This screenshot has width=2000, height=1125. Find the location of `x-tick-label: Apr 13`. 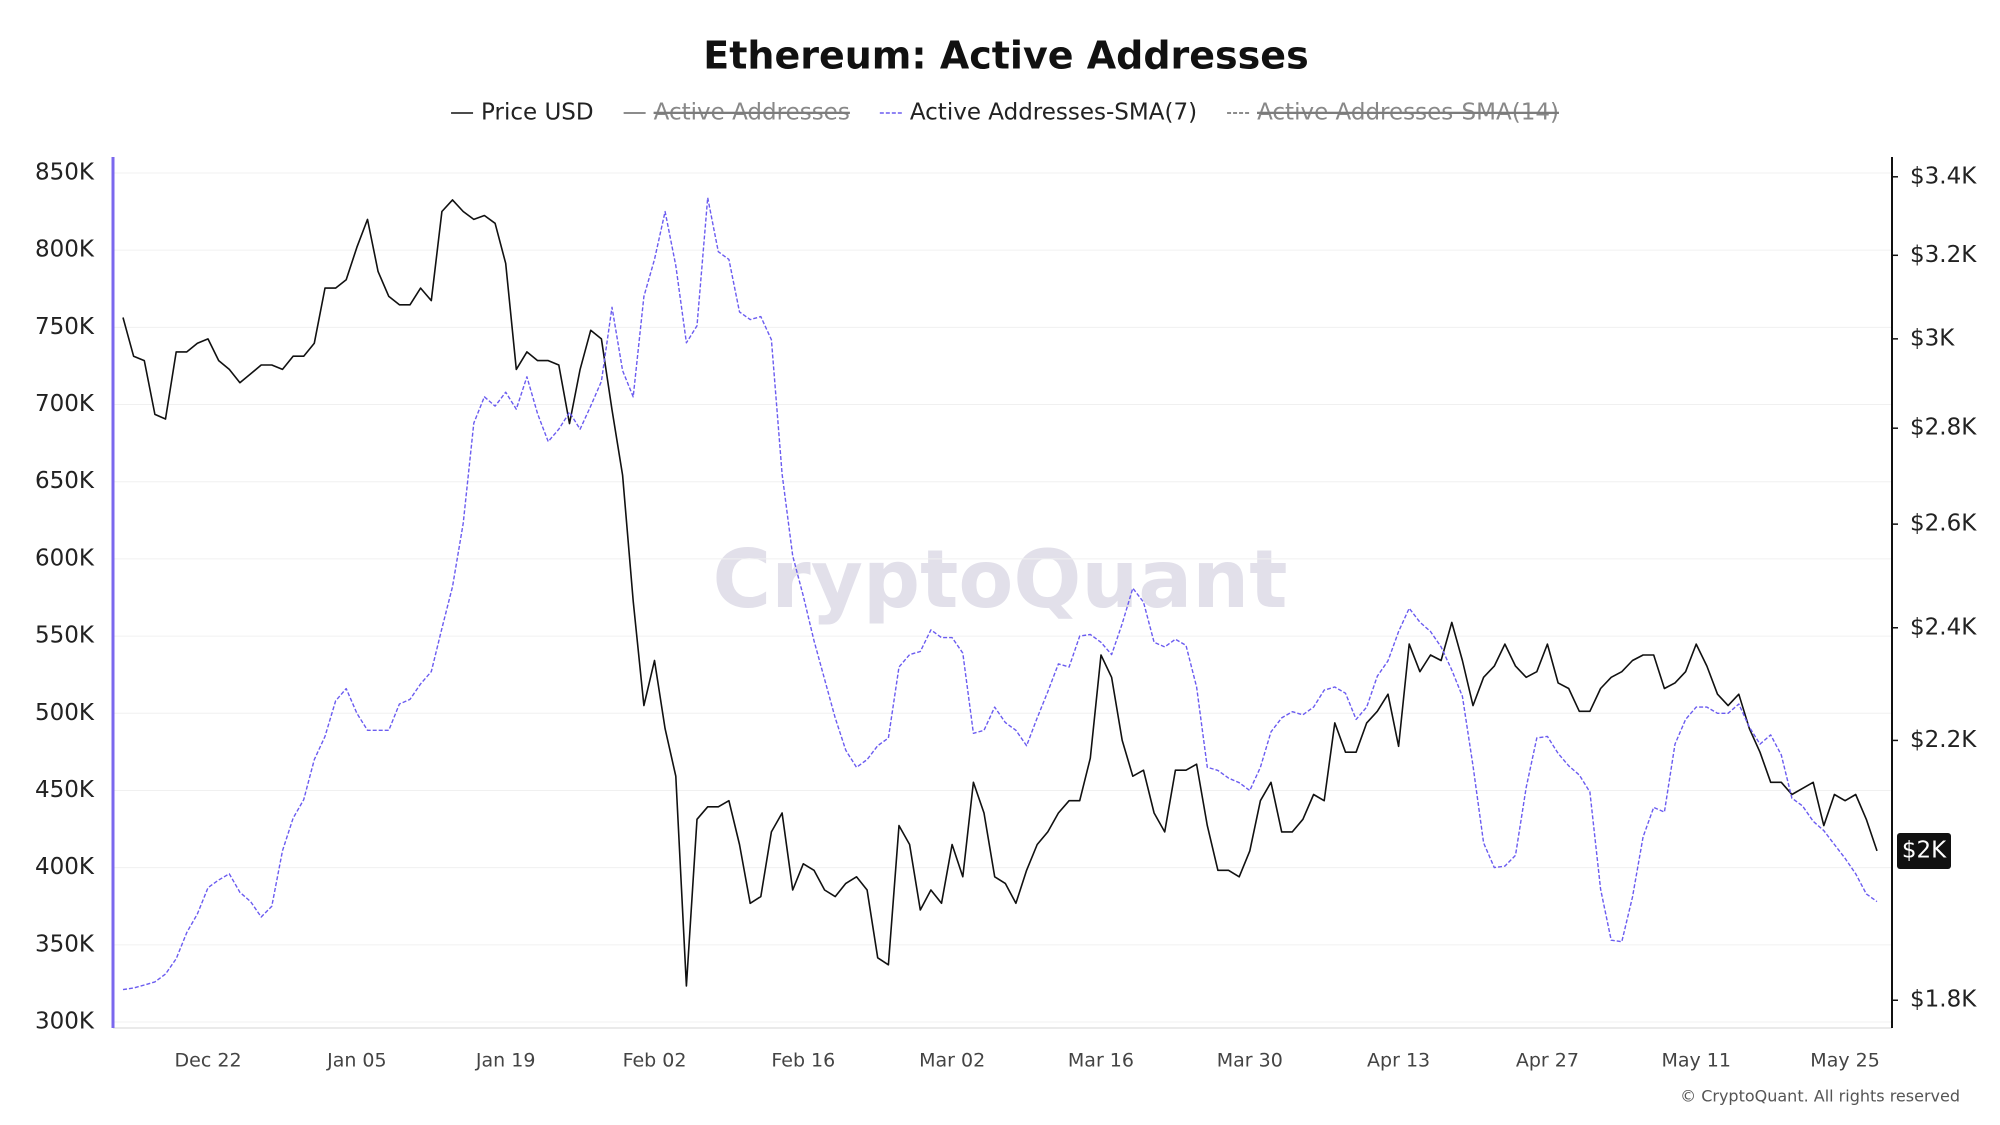

x-tick-label: Apr 13 is located at coordinates (1398, 1061).